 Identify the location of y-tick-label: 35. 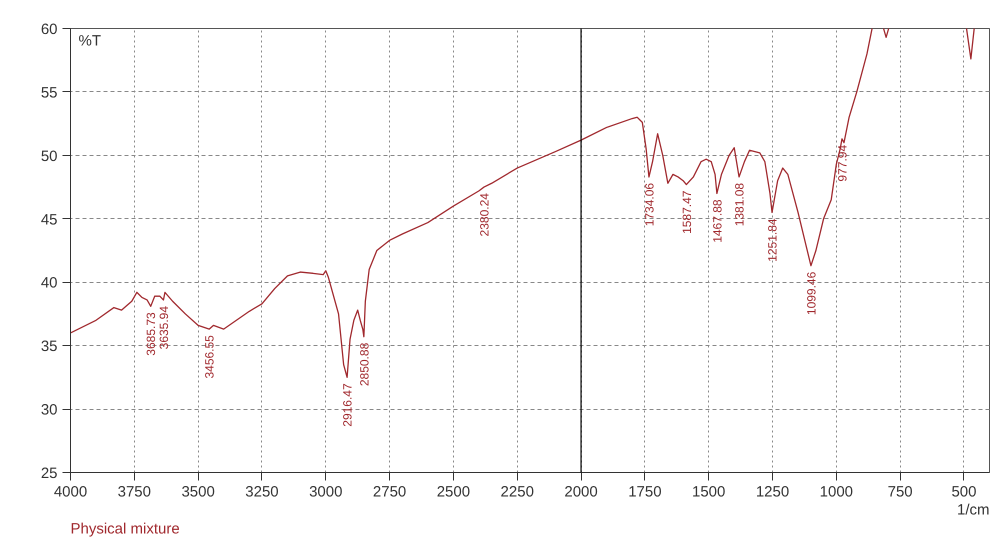
(49, 347).